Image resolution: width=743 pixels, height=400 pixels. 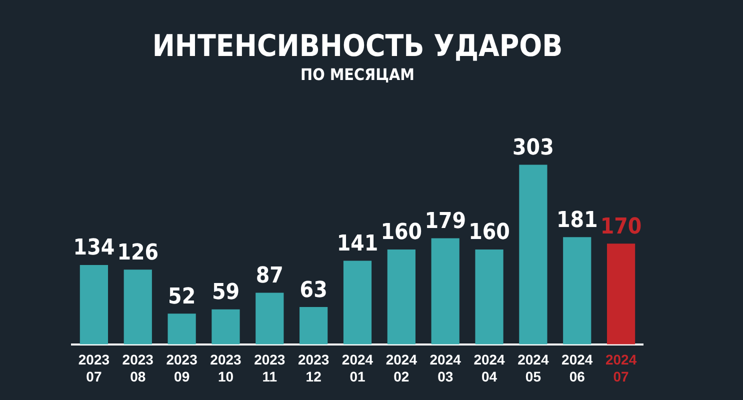 What do you see at coordinates (577, 368) in the screenshot?
I see `x-tick-label: 2024 06` at bounding box center [577, 368].